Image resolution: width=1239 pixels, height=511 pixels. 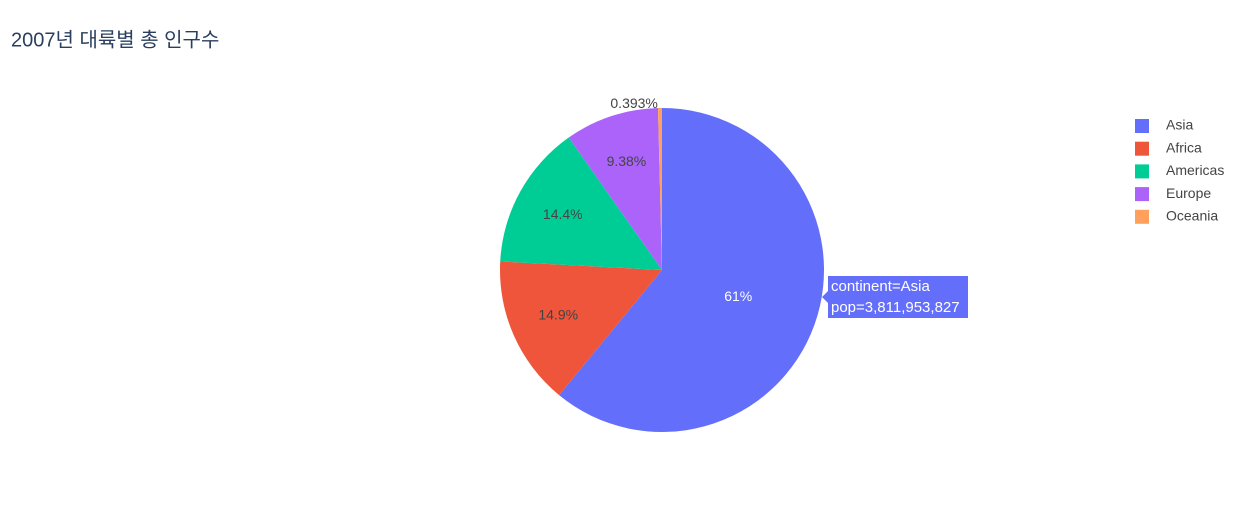 I want to click on legend-label: Europe, so click(x=1188, y=193).